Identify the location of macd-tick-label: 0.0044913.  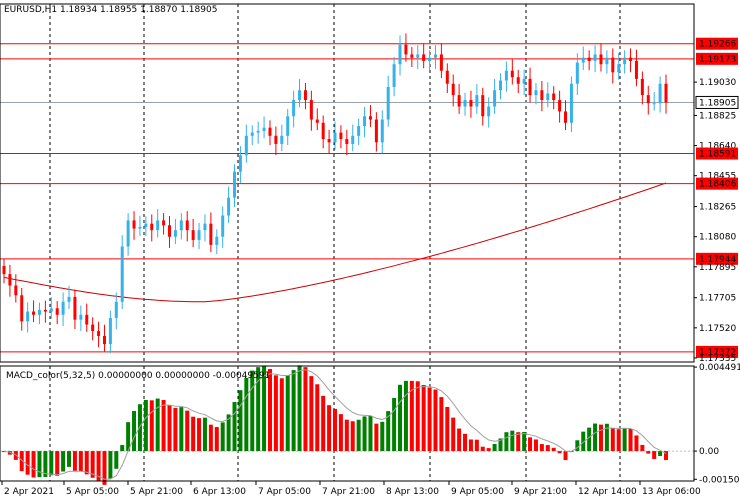
(719, 368).